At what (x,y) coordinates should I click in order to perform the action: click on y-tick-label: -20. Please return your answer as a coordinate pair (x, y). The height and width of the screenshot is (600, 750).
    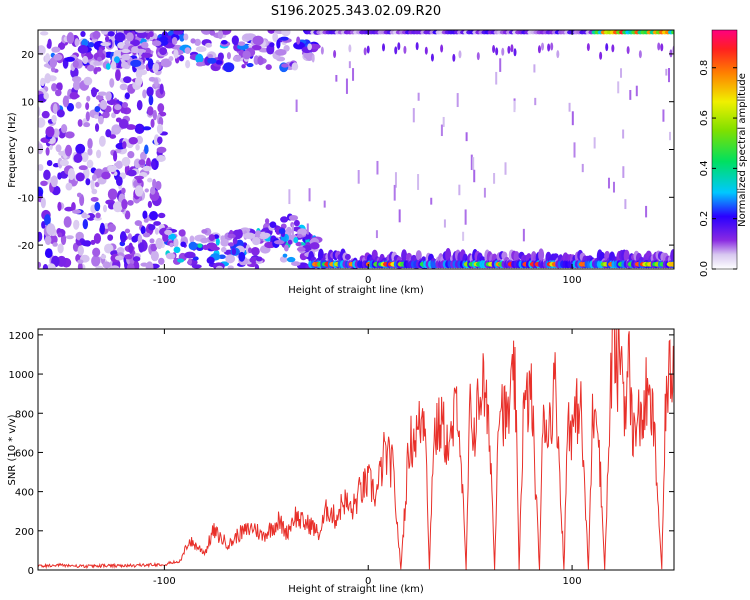
    Looking at the image, I should click on (26, 246).